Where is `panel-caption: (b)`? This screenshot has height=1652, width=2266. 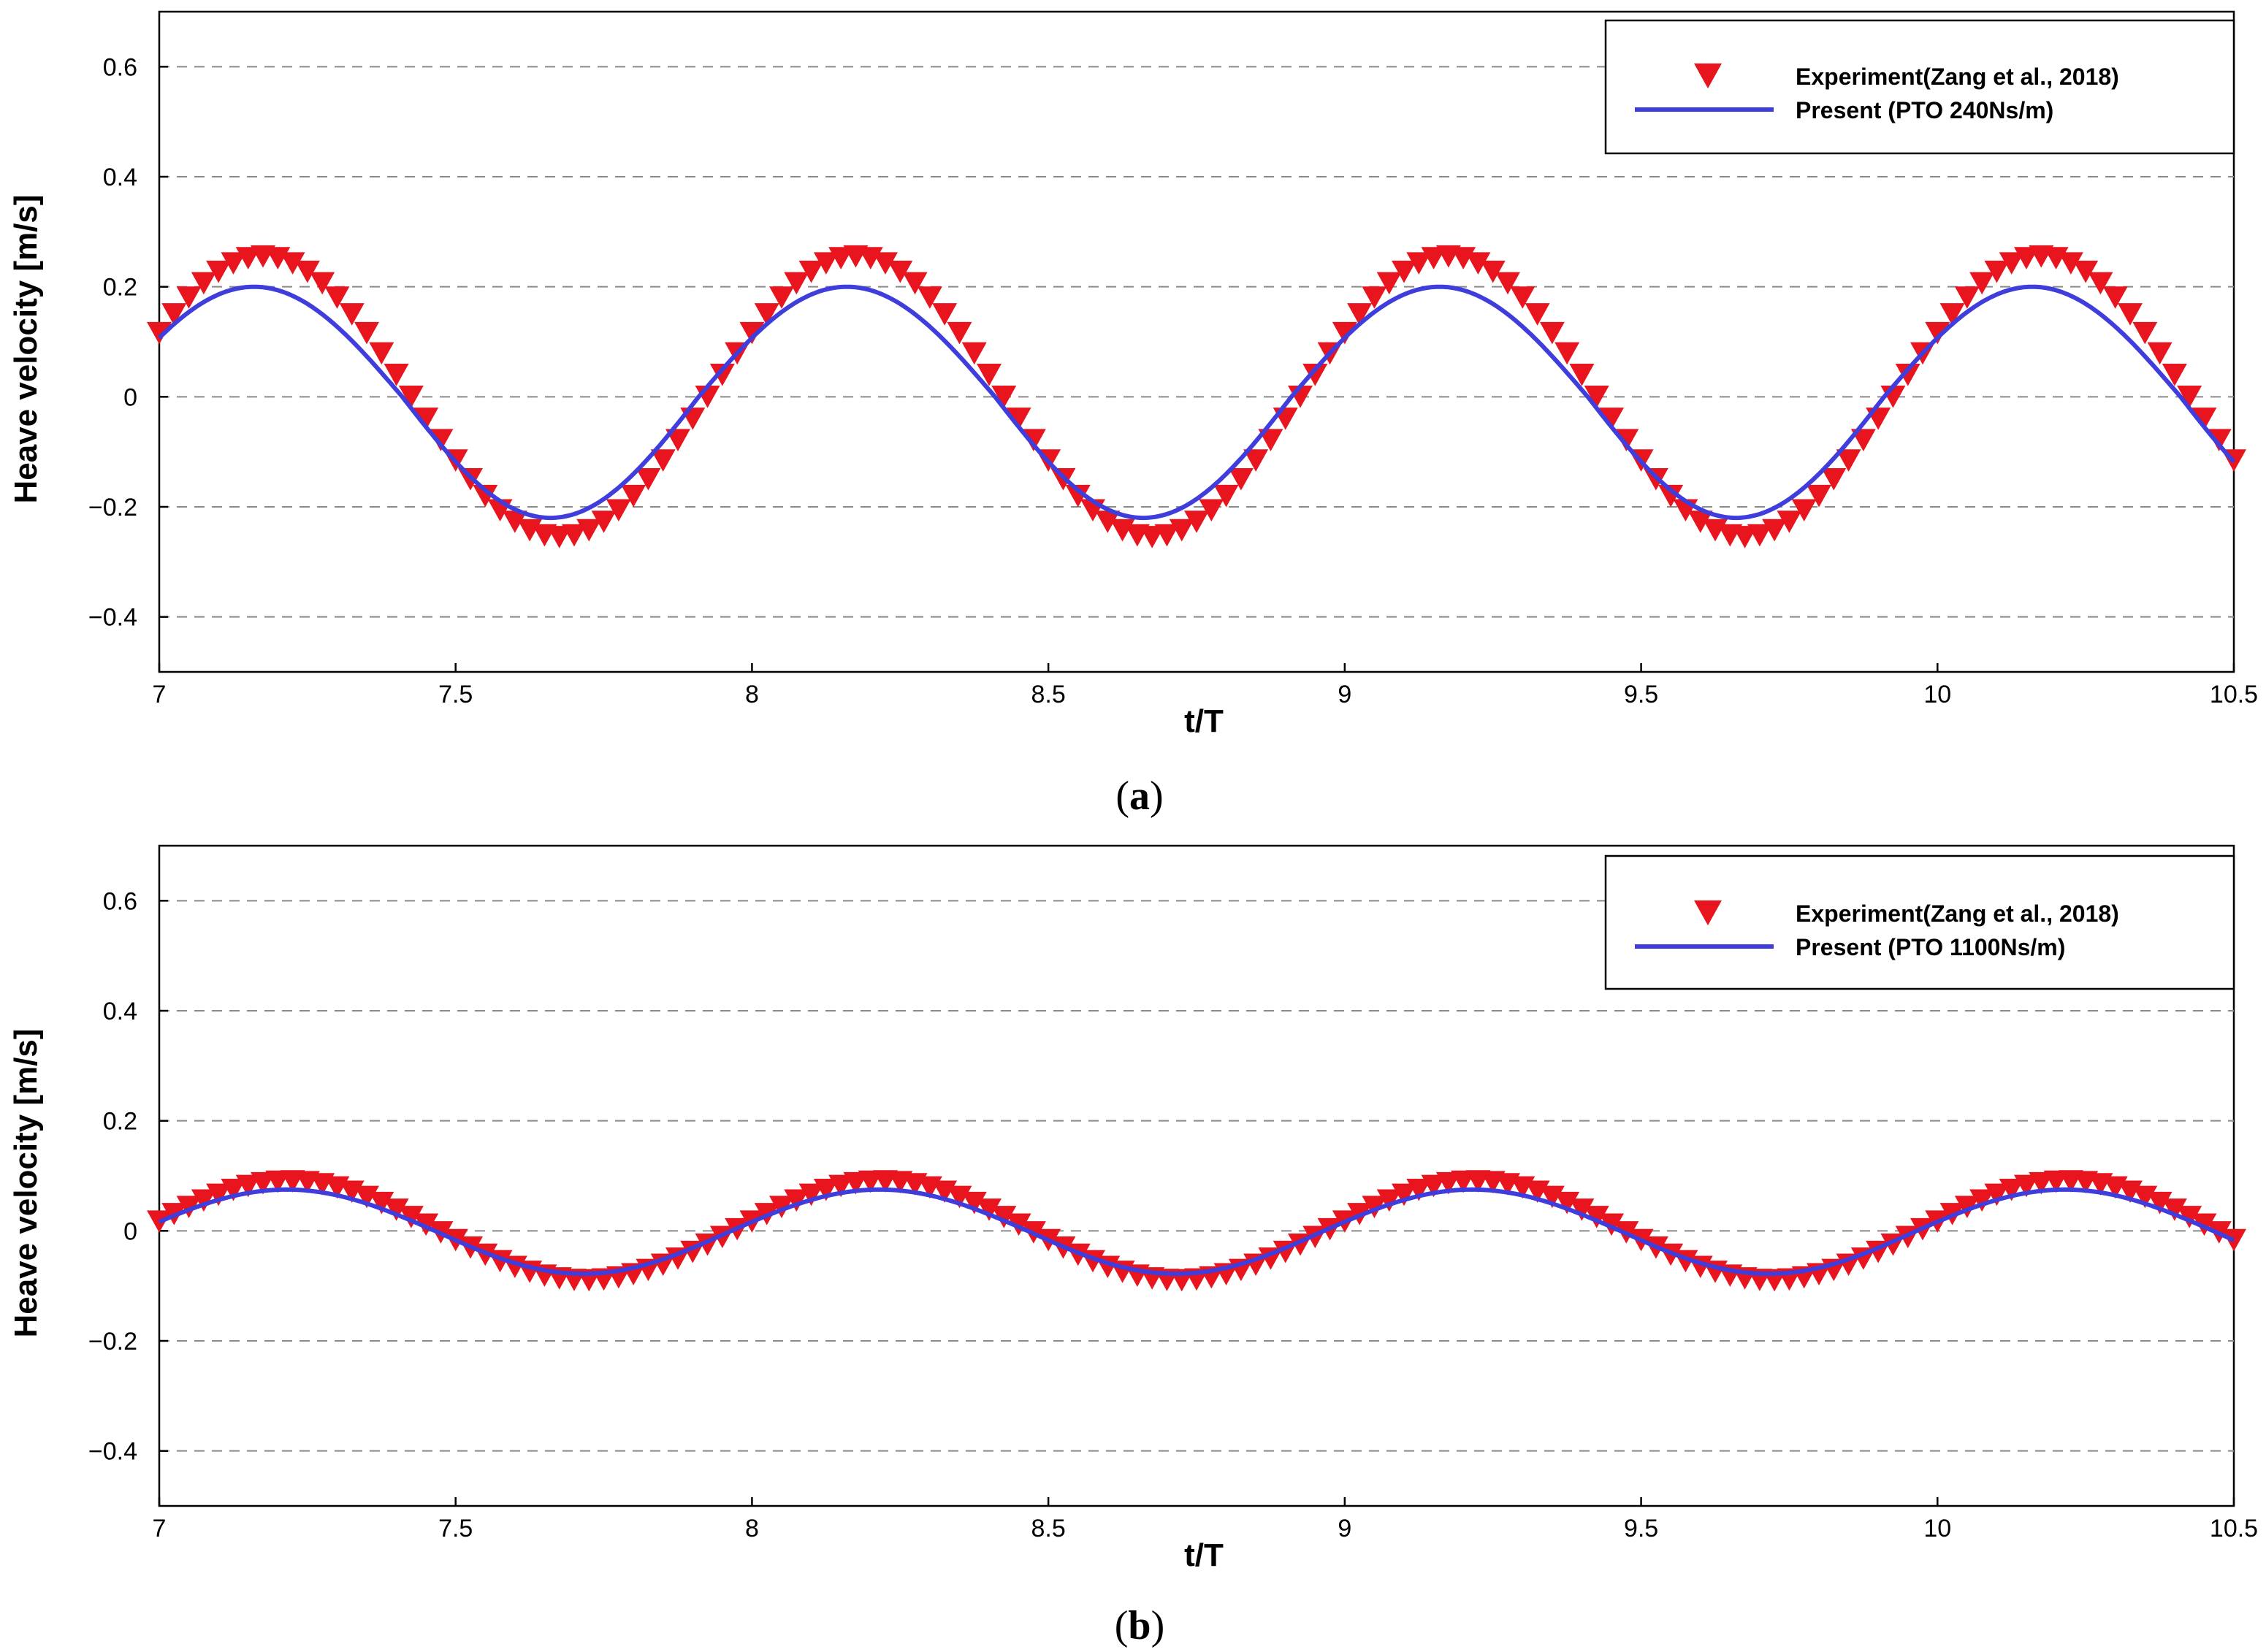
panel-caption: (b) is located at coordinates (1140, 1625).